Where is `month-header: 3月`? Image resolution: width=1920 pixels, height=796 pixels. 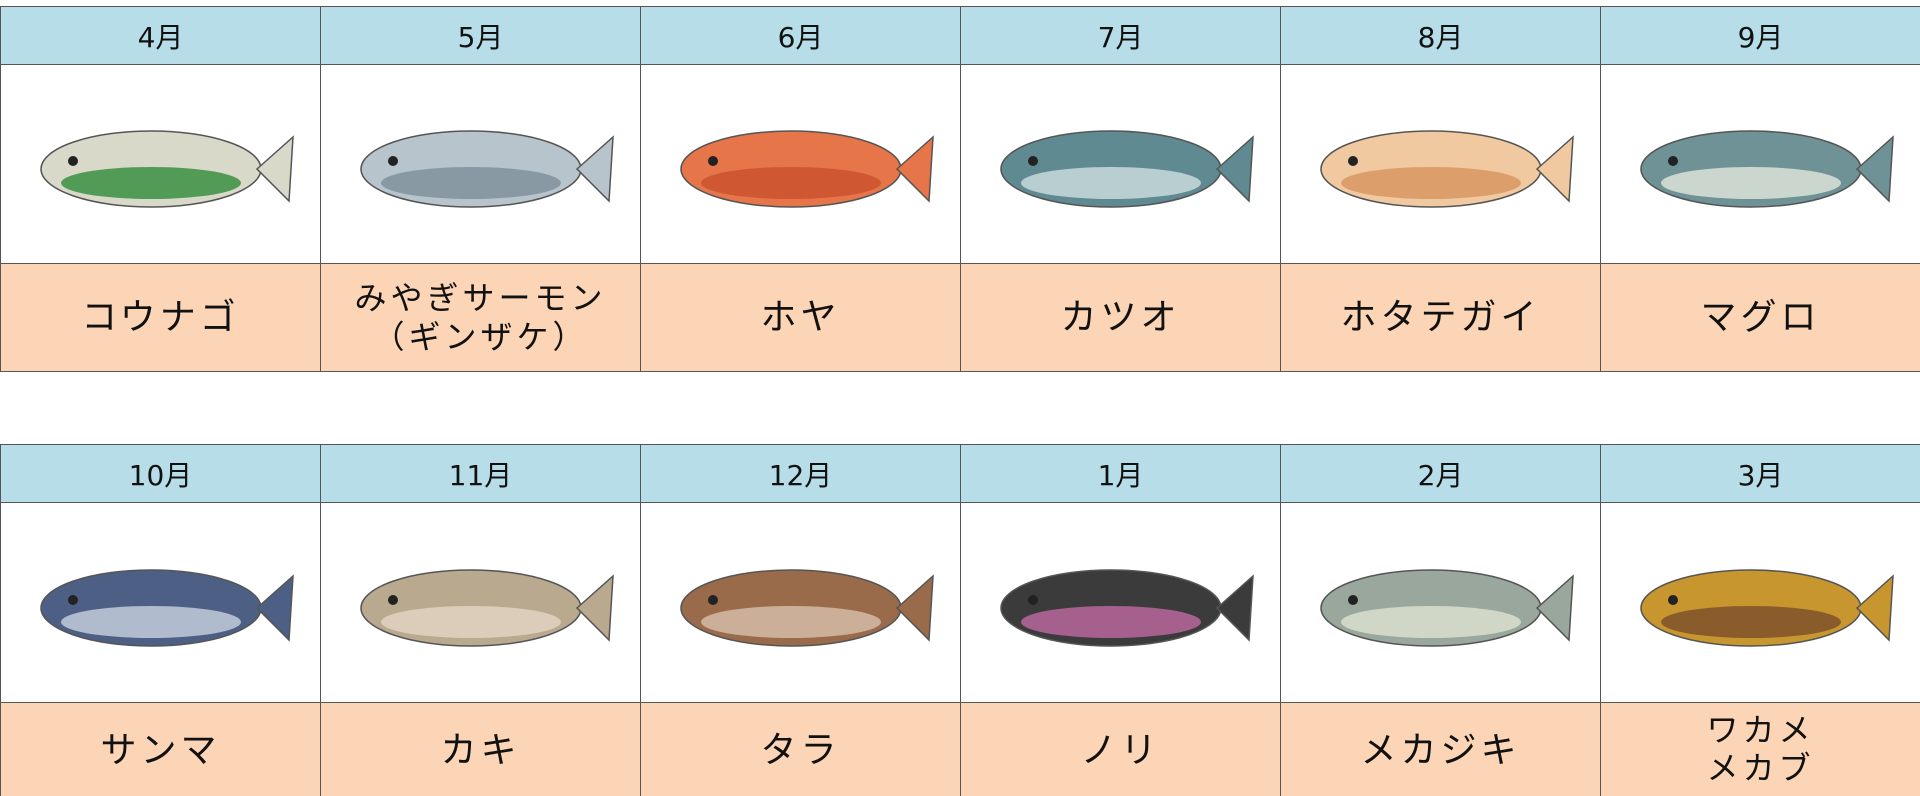 month-header: 3月 is located at coordinates (1760, 473).